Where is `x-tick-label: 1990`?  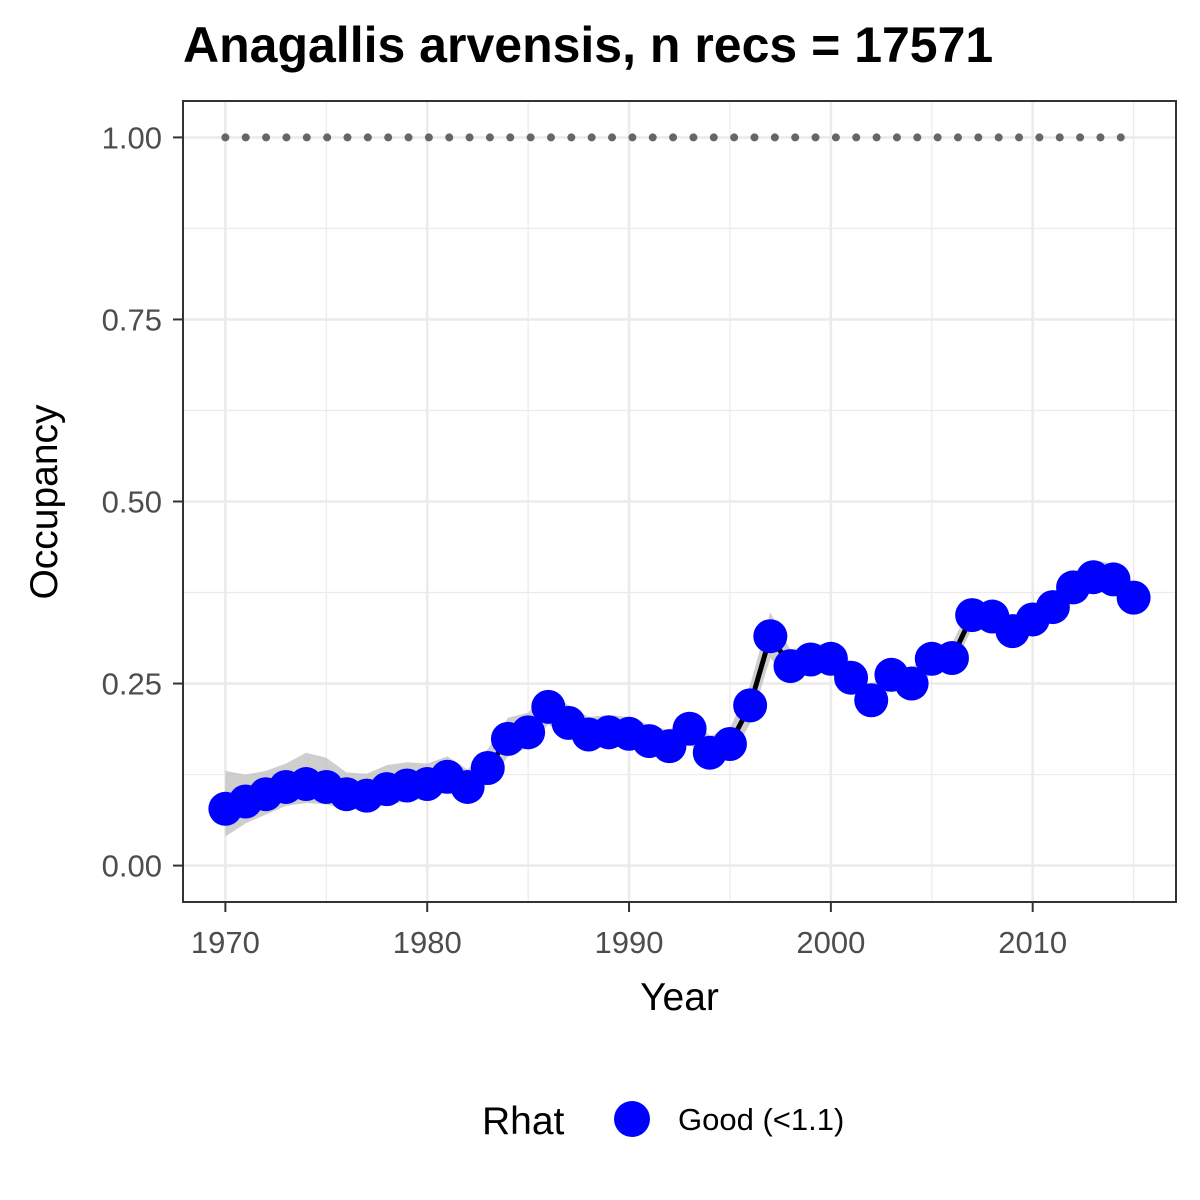 x-tick-label: 1990 is located at coordinates (629, 942).